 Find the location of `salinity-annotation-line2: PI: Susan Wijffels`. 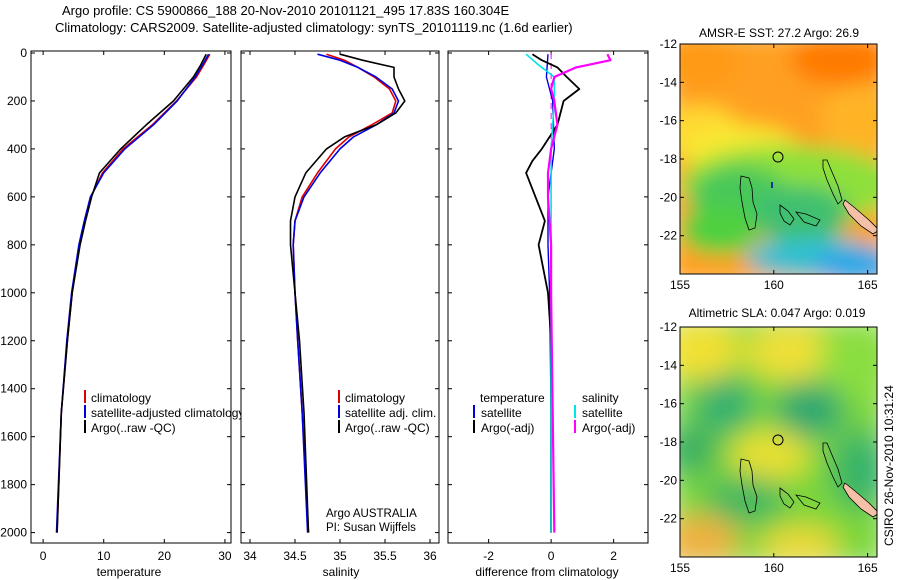

salinity-annotation-line2: PI: Susan Wijffels is located at coordinates (371, 528).